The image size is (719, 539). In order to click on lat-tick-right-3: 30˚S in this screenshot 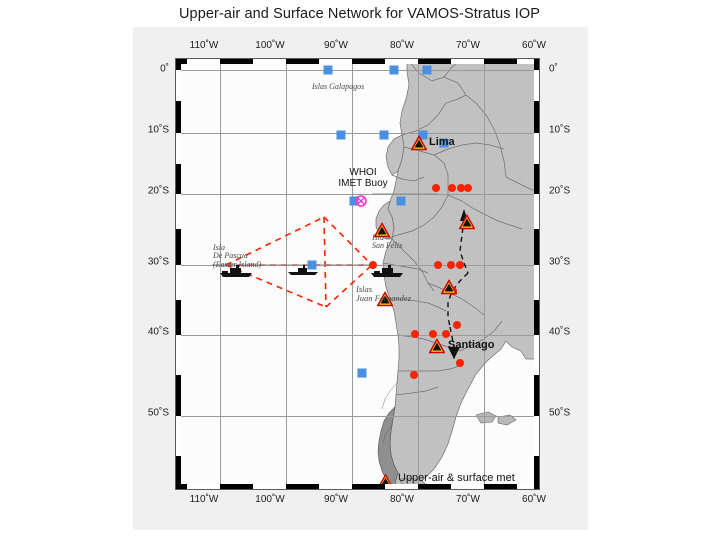, I will do `click(560, 262)`.